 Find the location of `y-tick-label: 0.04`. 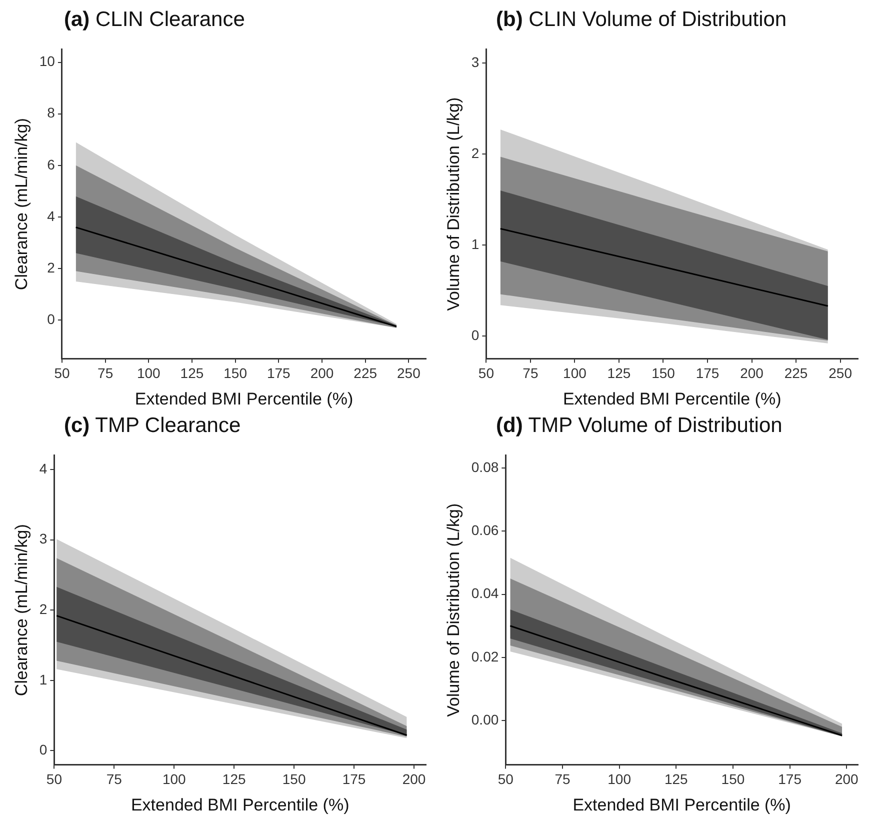

y-tick-label: 0.04 is located at coordinates (485, 593).